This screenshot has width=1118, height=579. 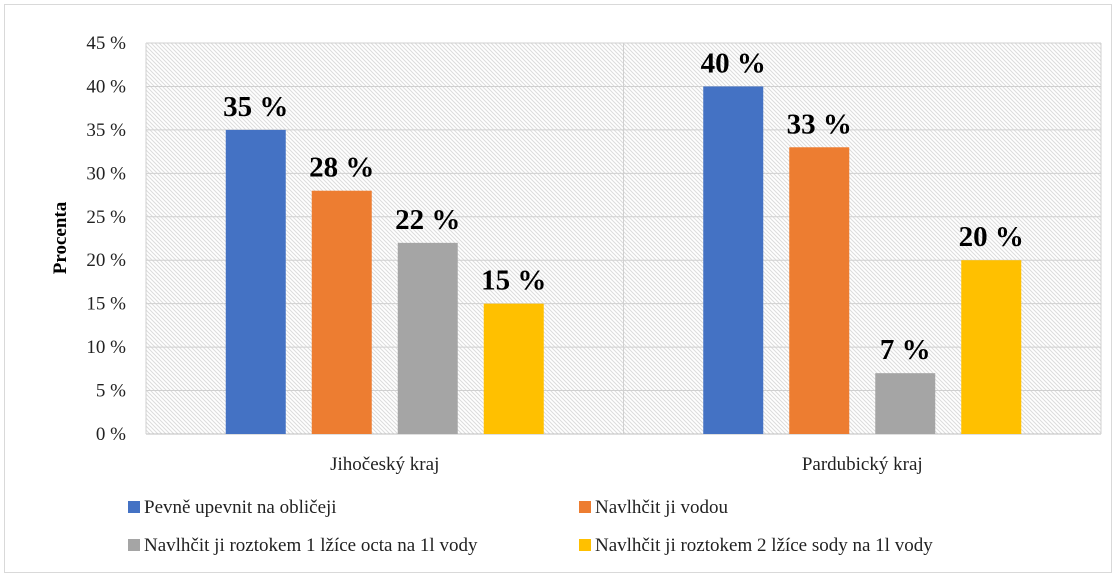 I want to click on legend-label: Pevně upevnit na obličeji, so click(x=240, y=507).